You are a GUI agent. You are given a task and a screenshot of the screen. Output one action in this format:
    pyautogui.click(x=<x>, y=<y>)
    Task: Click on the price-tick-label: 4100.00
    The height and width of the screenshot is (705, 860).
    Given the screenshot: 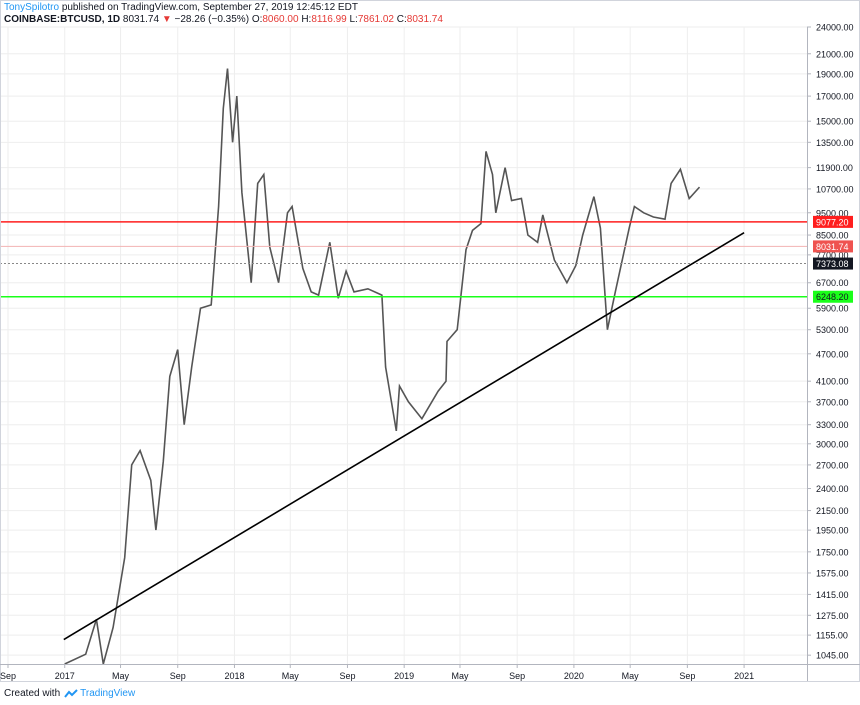 What is the action you would take?
    pyautogui.click(x=832, y=382)
    